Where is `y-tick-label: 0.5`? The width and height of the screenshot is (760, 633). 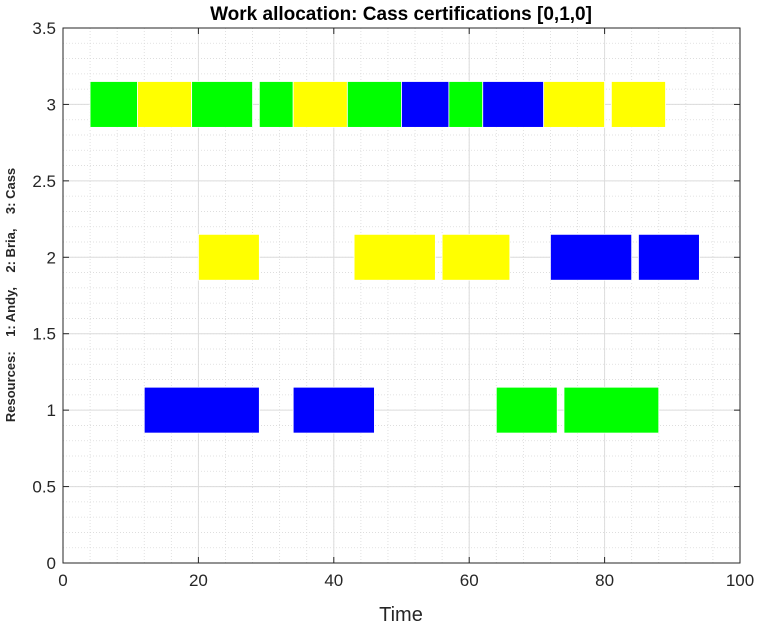 y-tick-label: 0.5 is located at coordinates (44, 487).